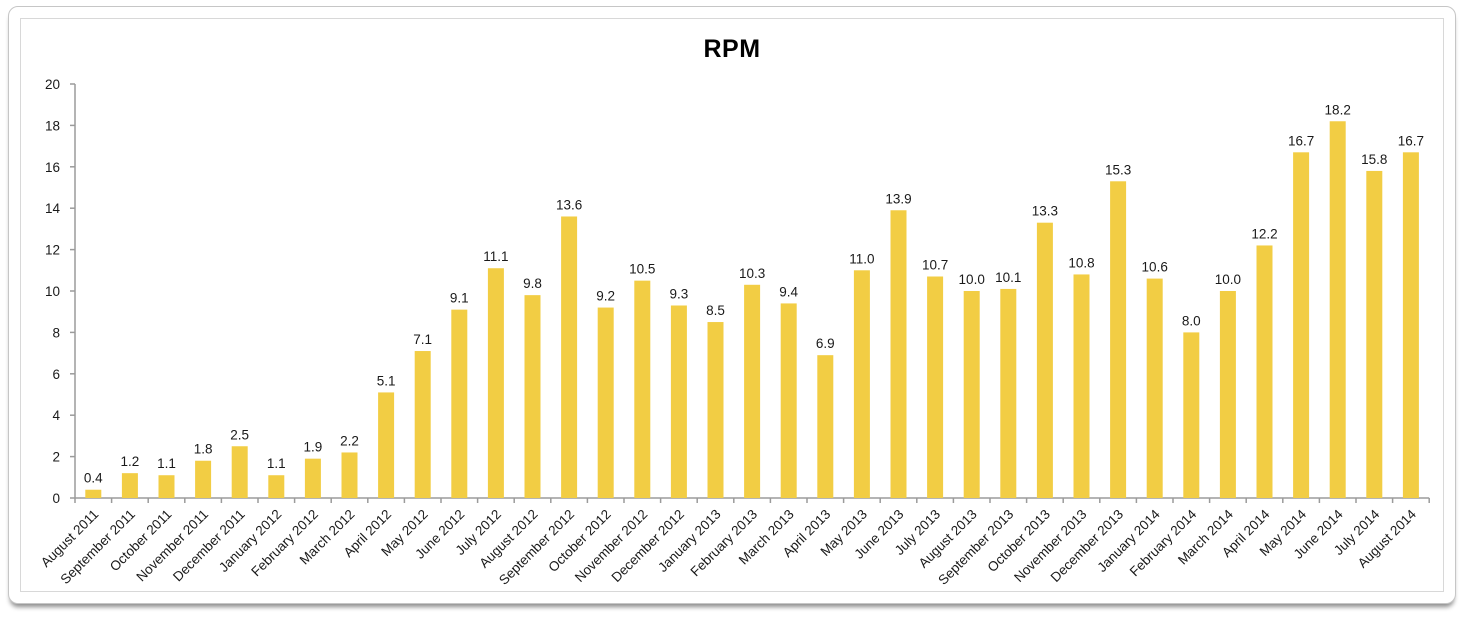 Image resolution: width=1465 pixels, height=638 pixels. Describe the element at coordinates (532, 283) in the screenshot. I see `bar-value-label: 9.8` at that location.